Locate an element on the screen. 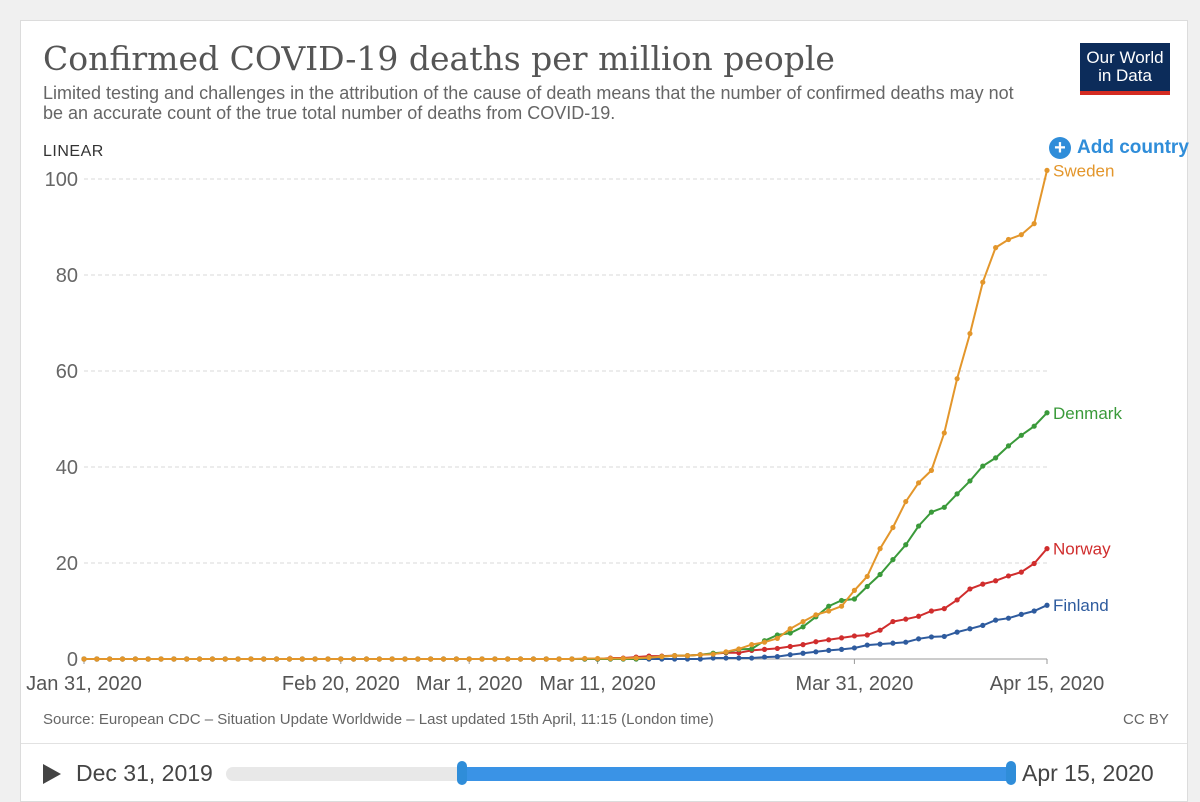 The width and height of the screenshot is (1200, 802). y-tick-label: 40 is located at coordinates (67, 468).